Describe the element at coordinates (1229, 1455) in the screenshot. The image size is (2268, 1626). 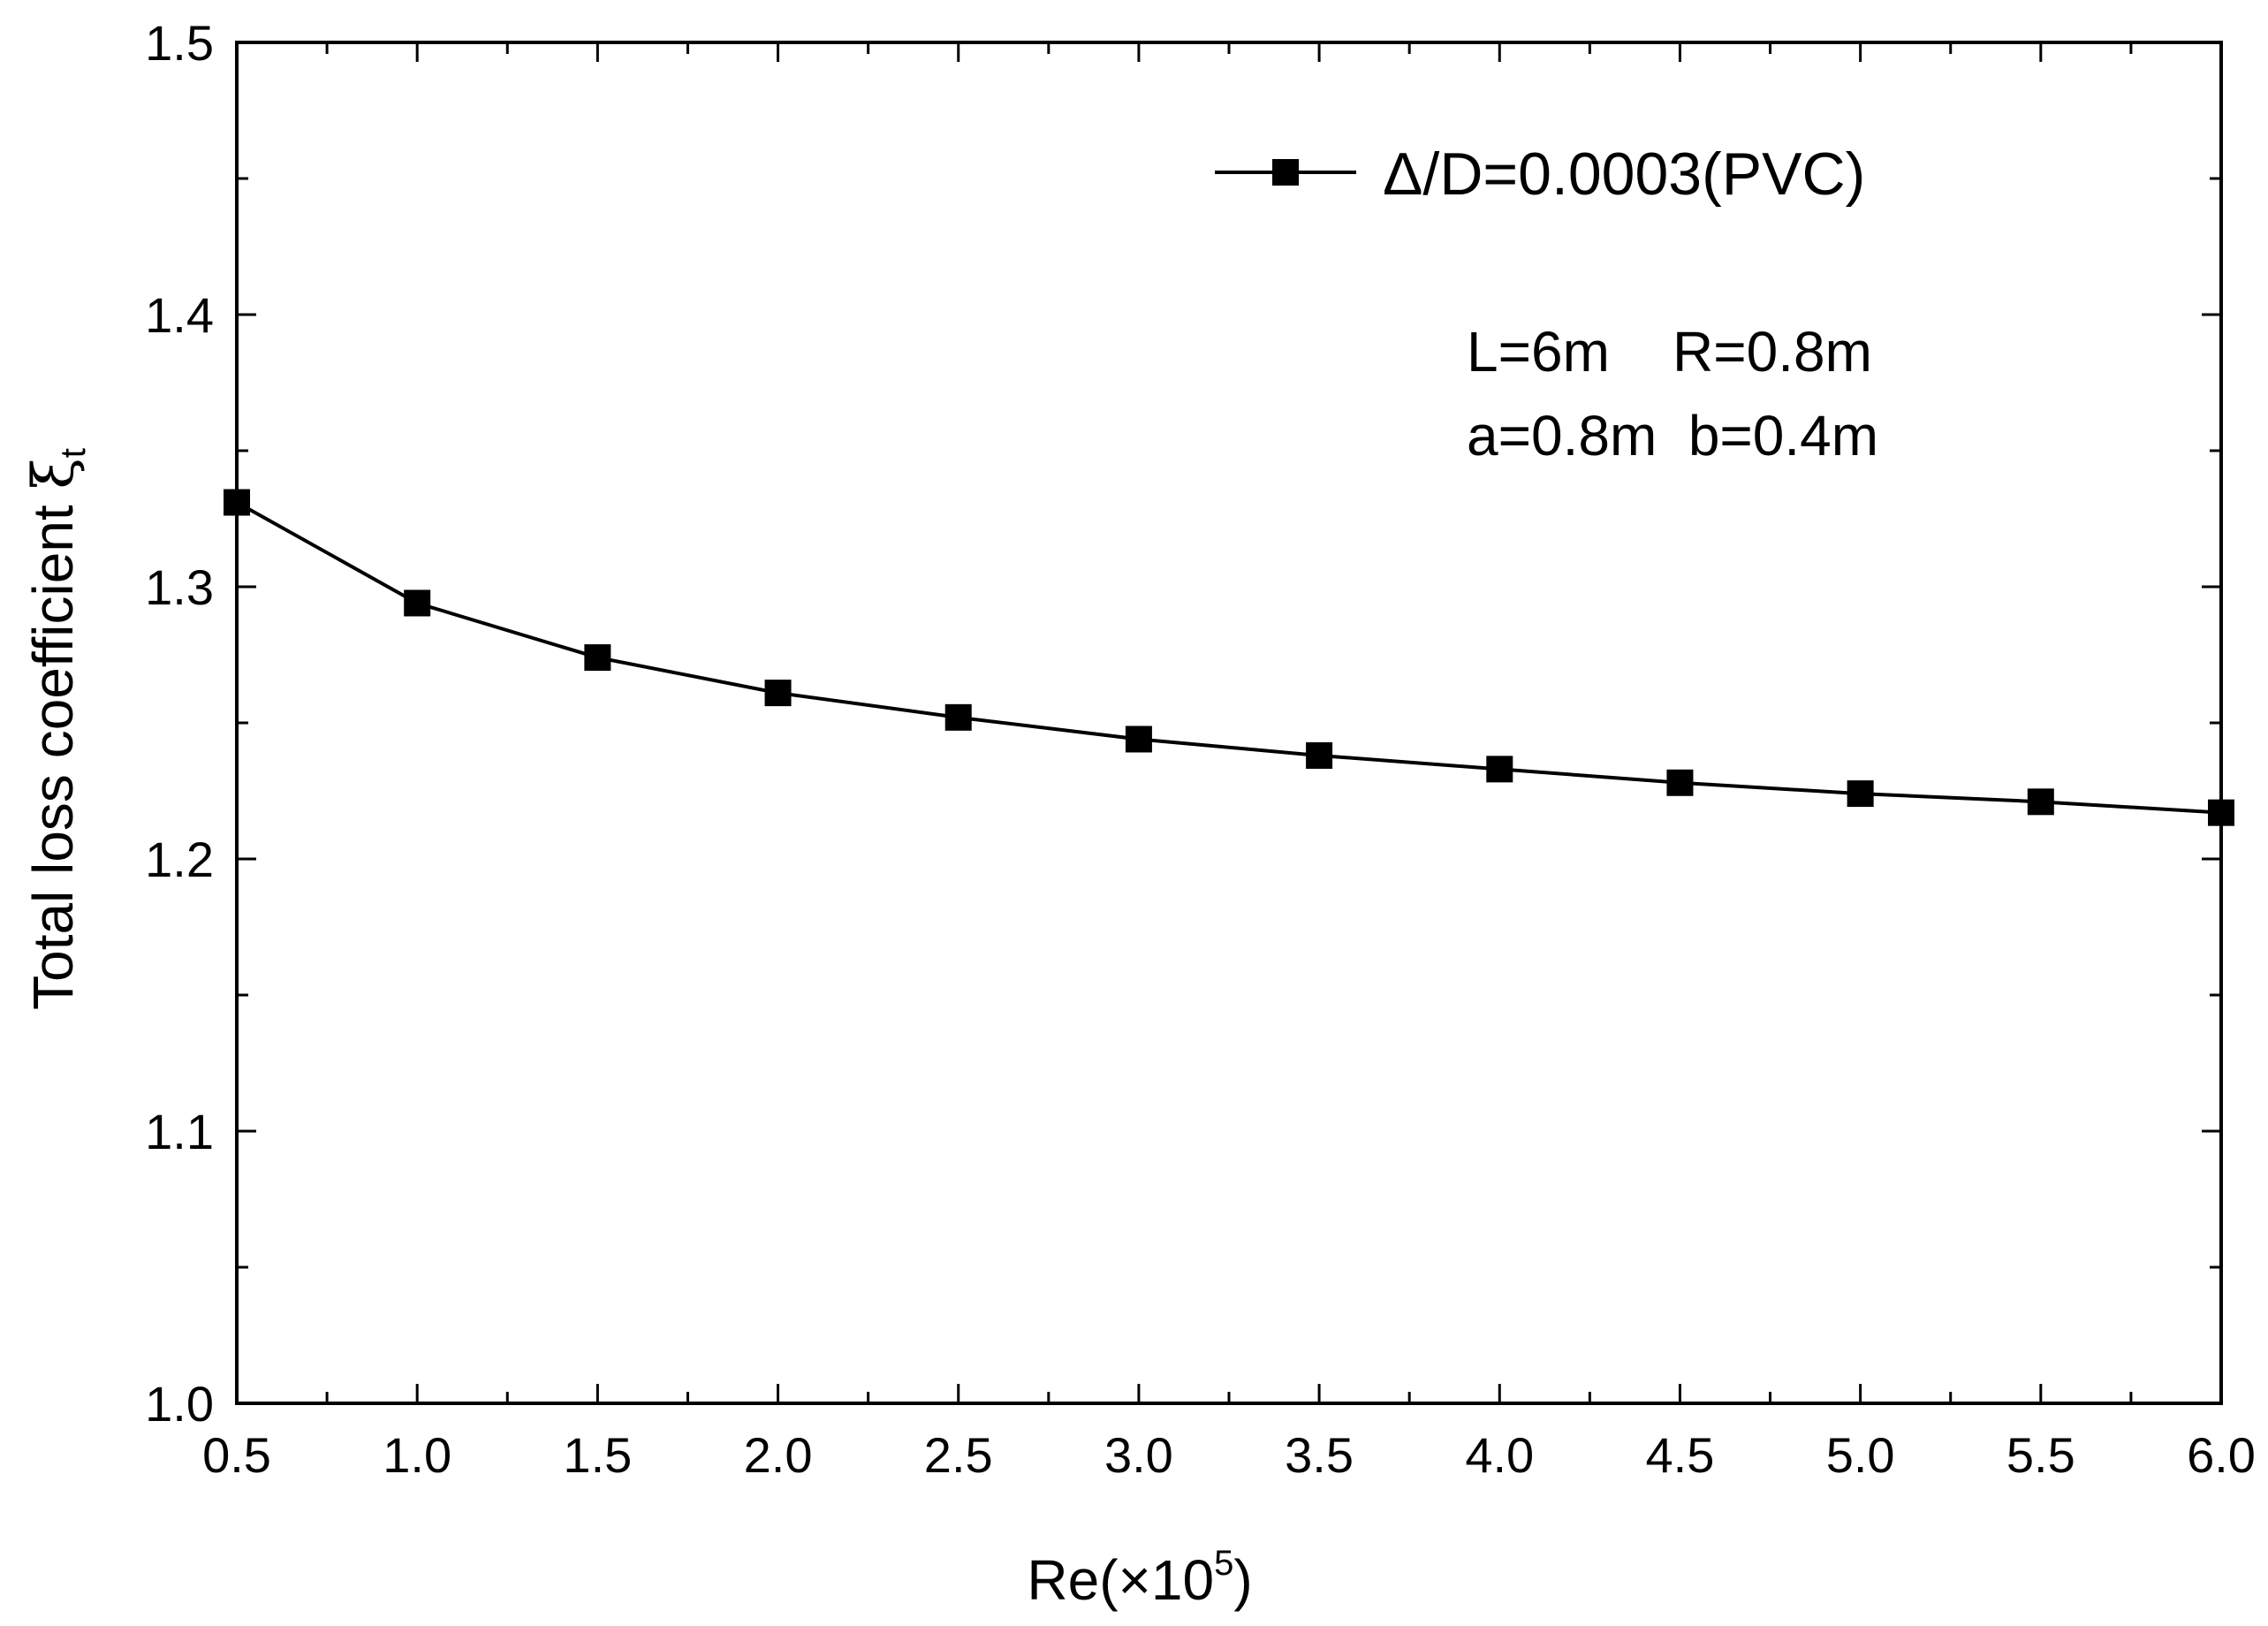
I see `x-tick-labels: 0.5 1.0 1.5 2.0 2.5 3.0 3.5 4.0 4.5 5.0 5.5 6.0` at that location.